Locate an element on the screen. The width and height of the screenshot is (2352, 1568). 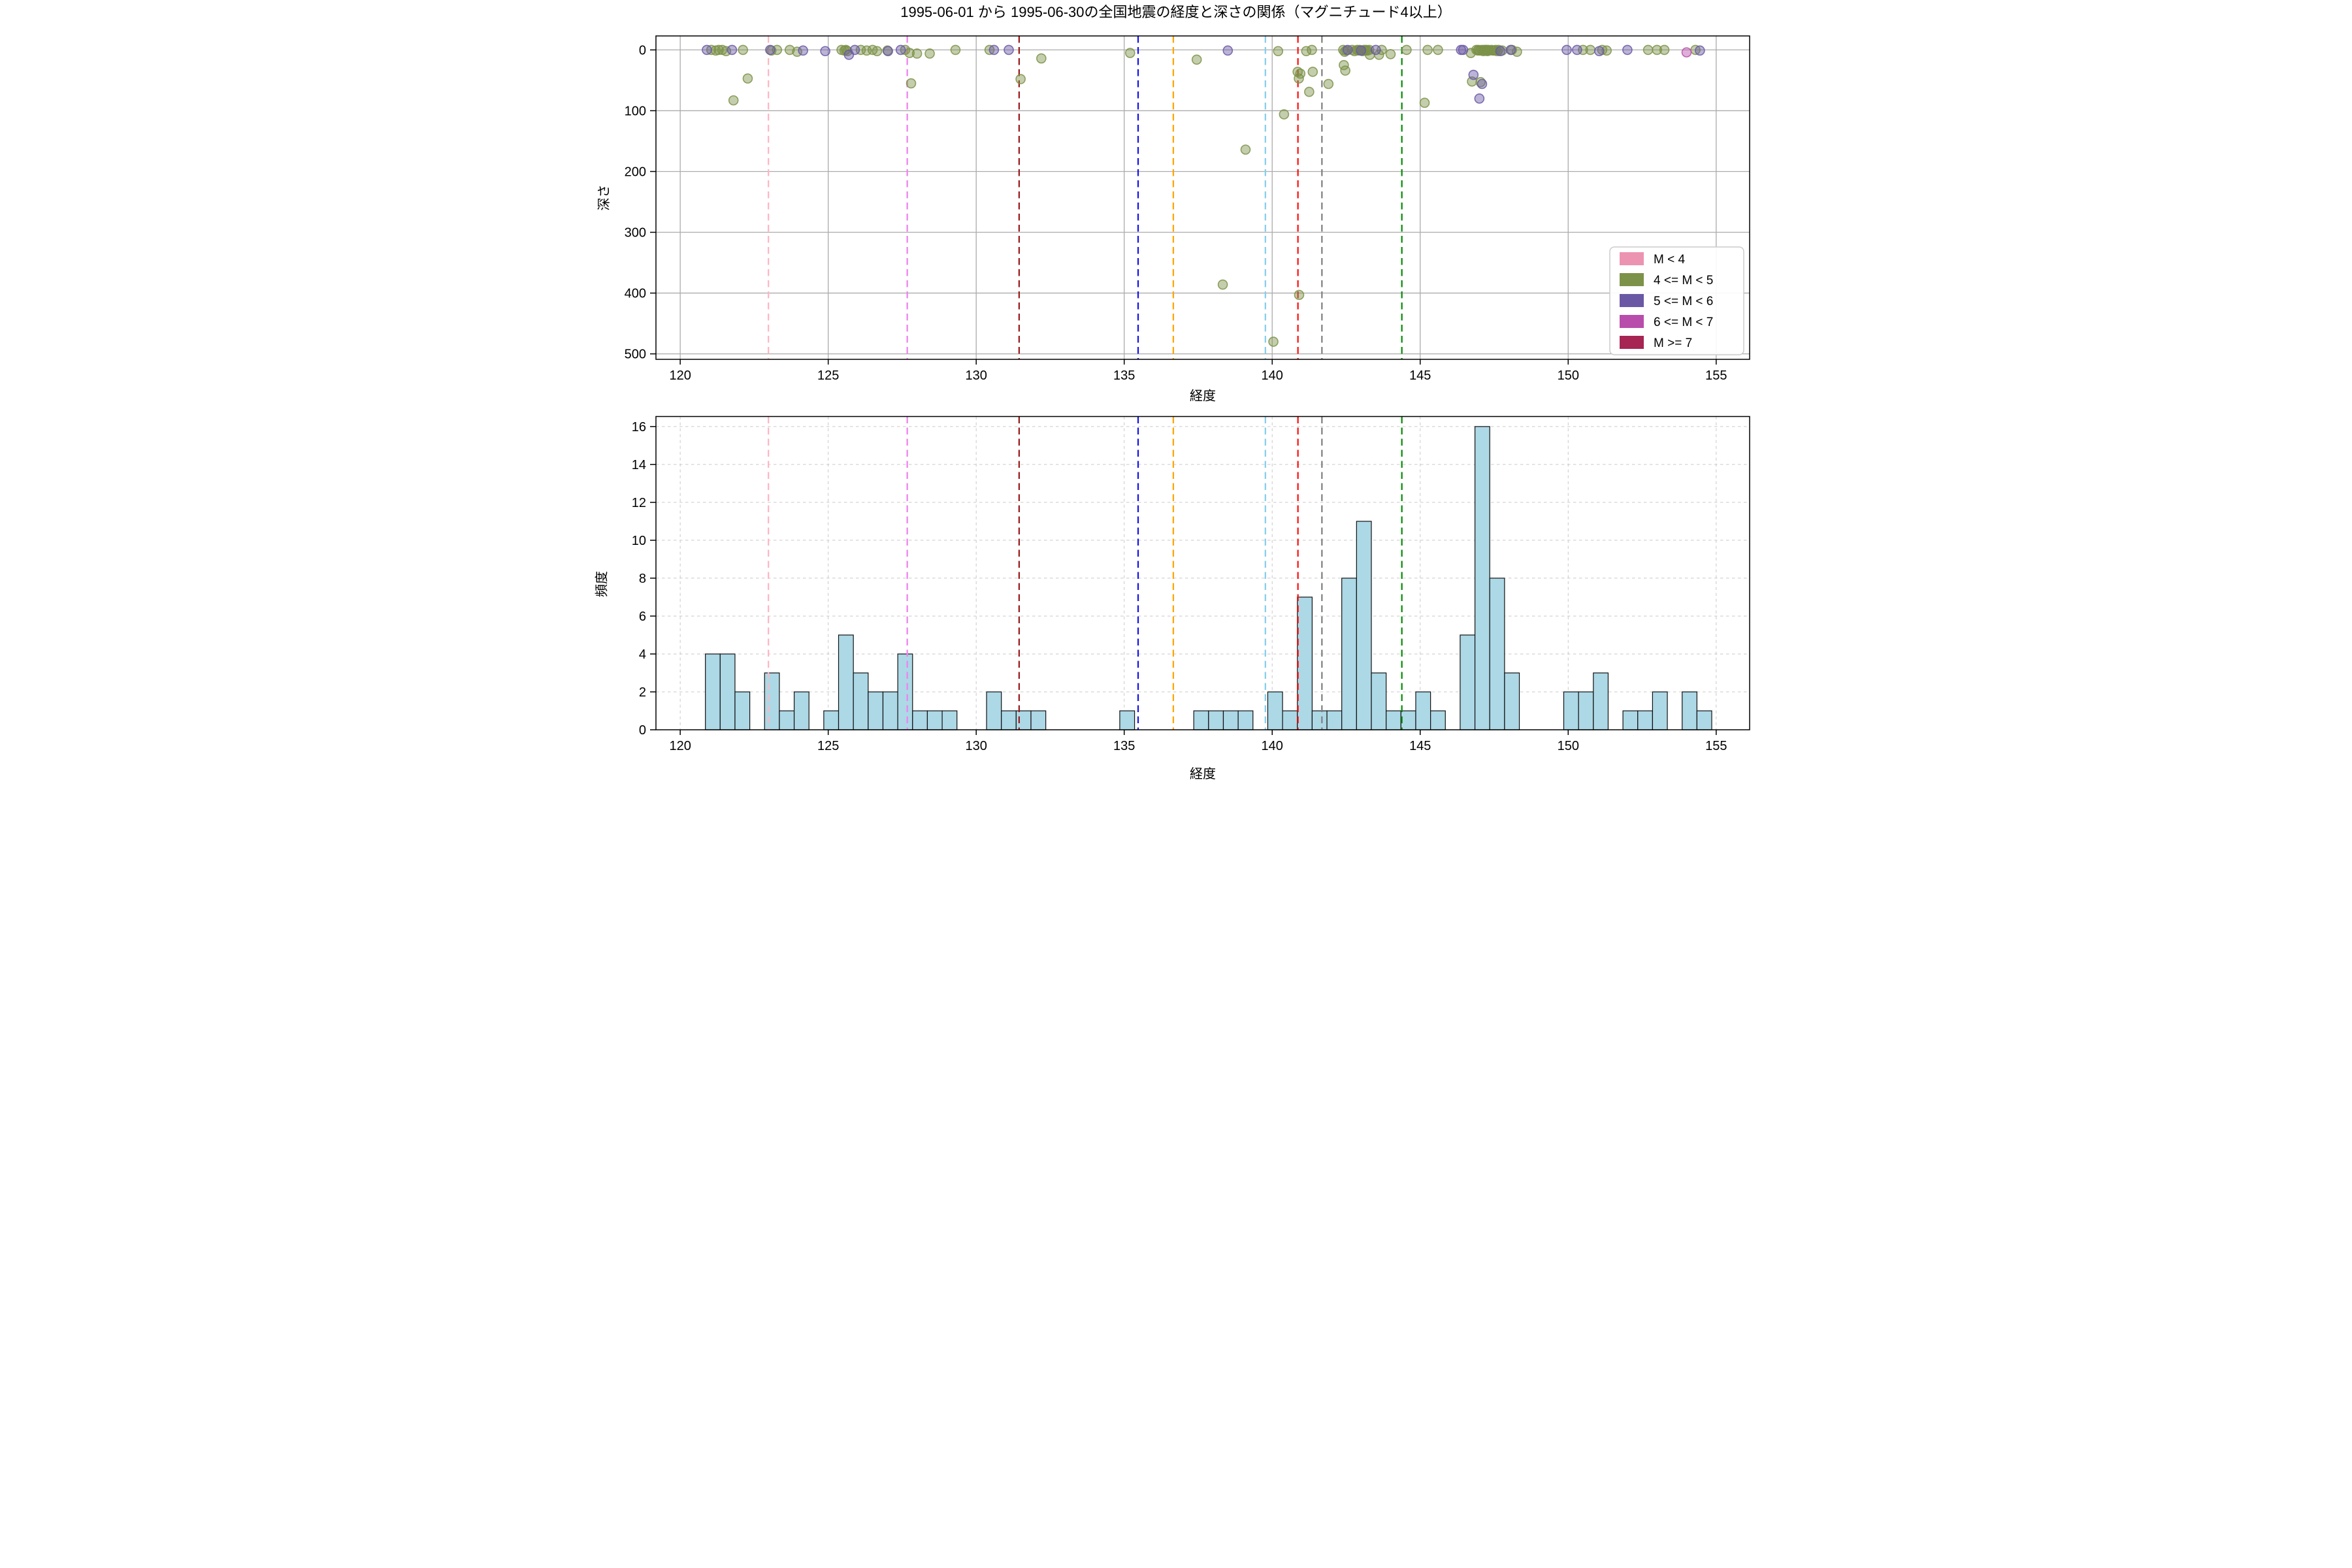
legend-label: 5 <= M < 6 is located at coordinates (1683, 301).